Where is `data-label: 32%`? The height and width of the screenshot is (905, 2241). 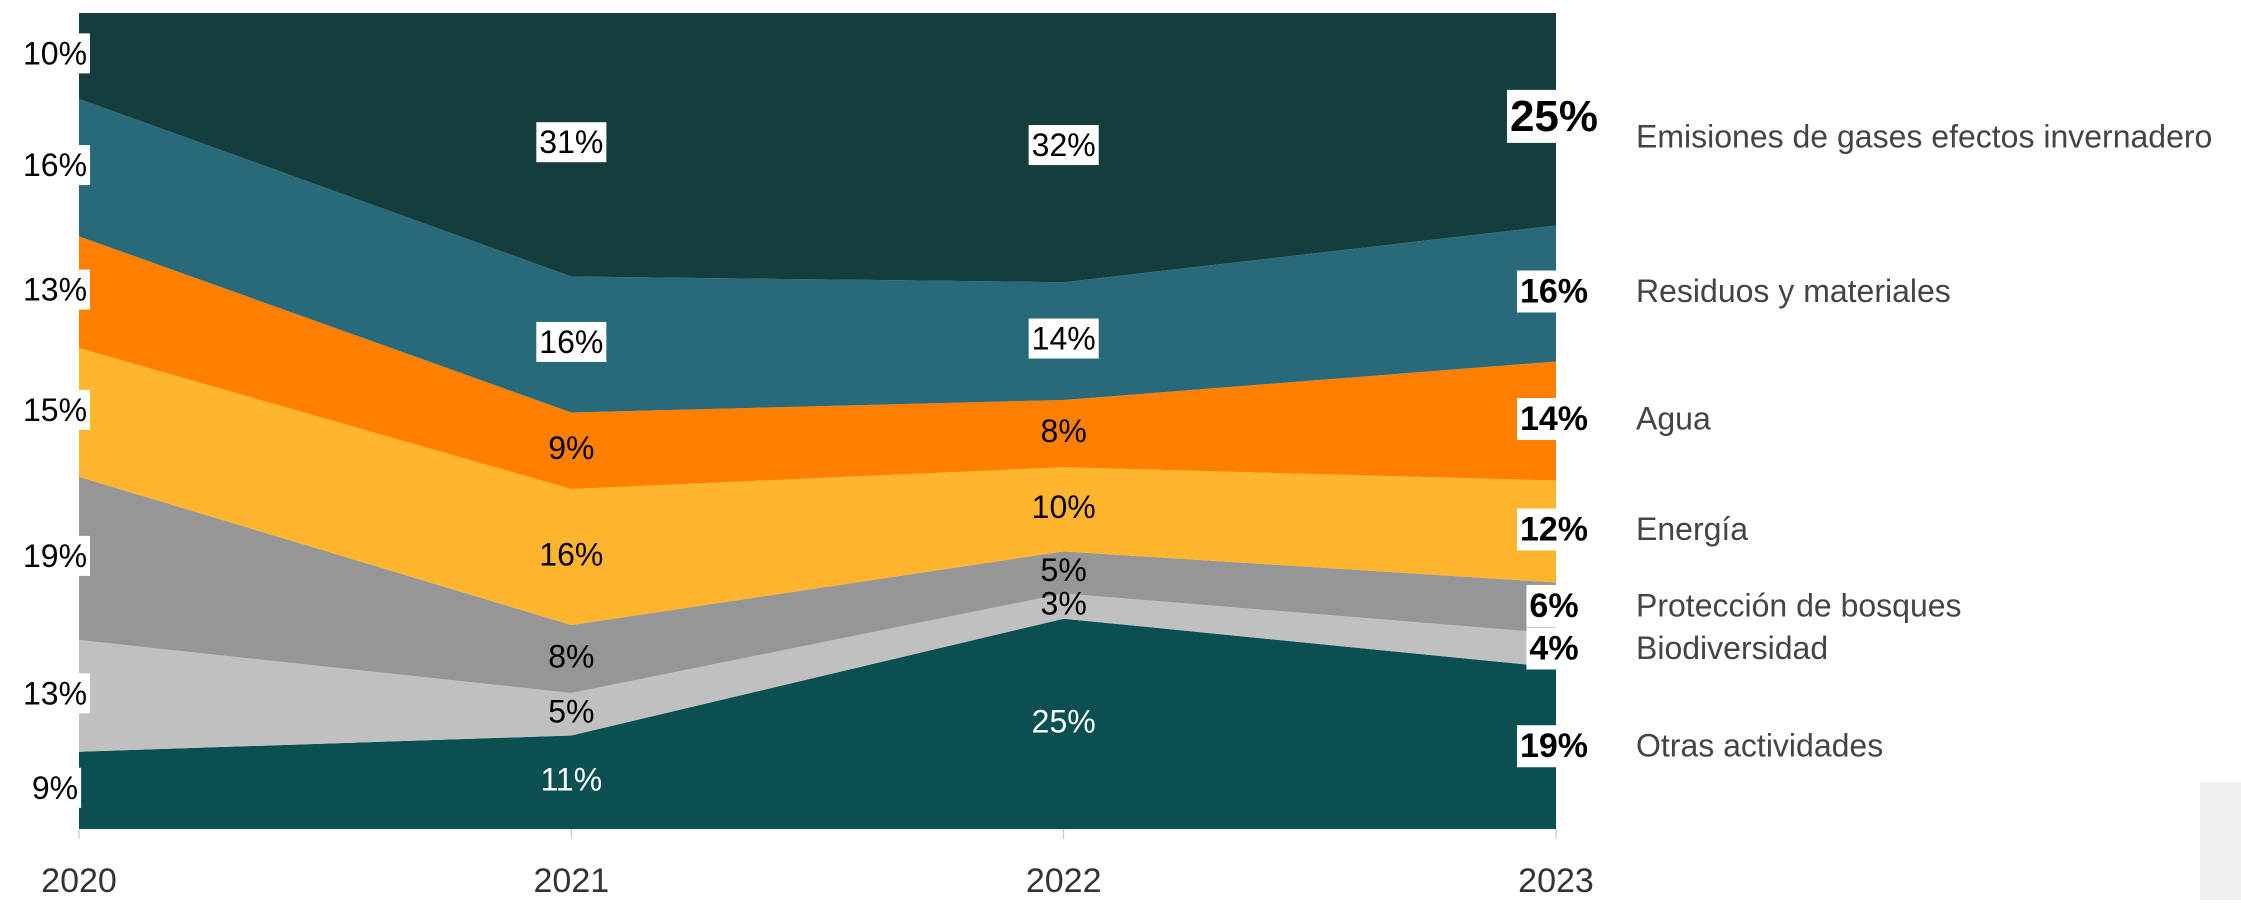 data-label: 32% is located at coordinates (1064, 145).